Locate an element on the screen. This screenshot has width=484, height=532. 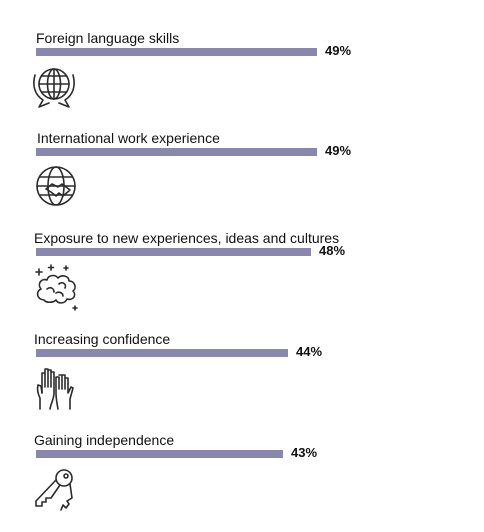
keys-icon is located at coordinates (56, 488).